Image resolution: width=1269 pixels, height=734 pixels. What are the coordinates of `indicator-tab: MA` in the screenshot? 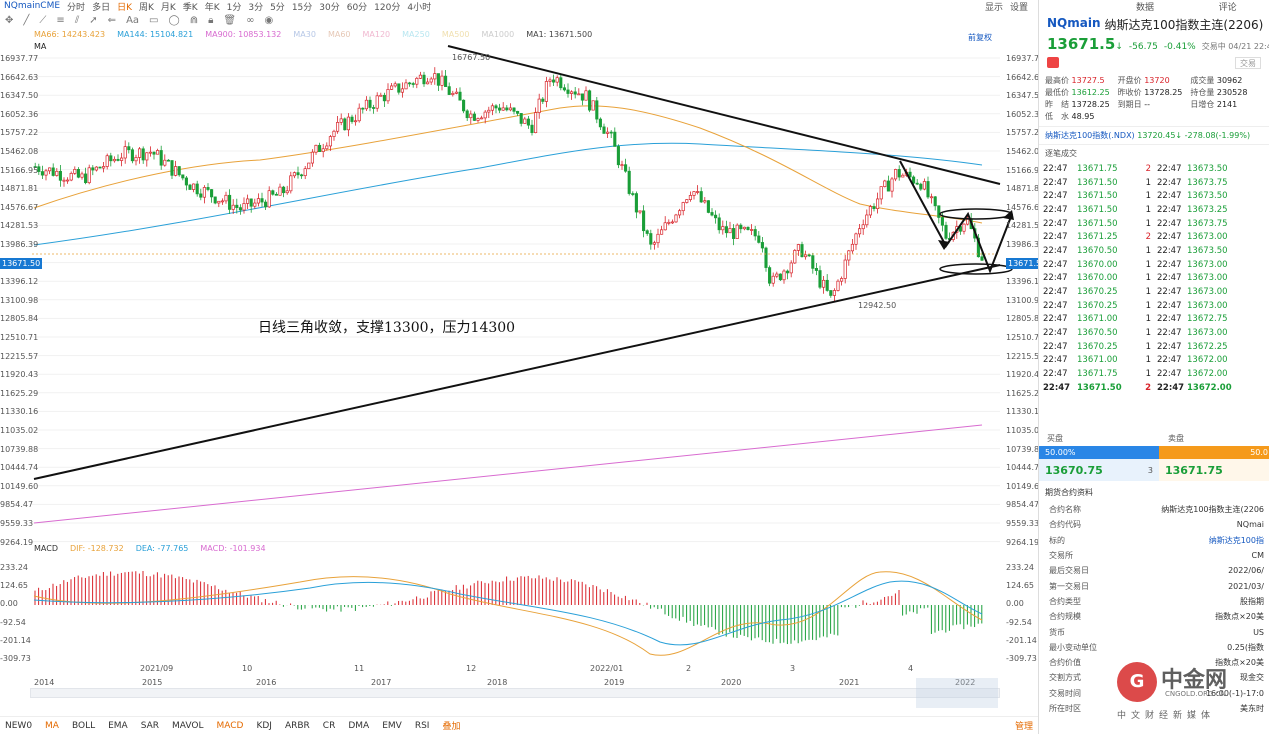 It's located at (52, 725).